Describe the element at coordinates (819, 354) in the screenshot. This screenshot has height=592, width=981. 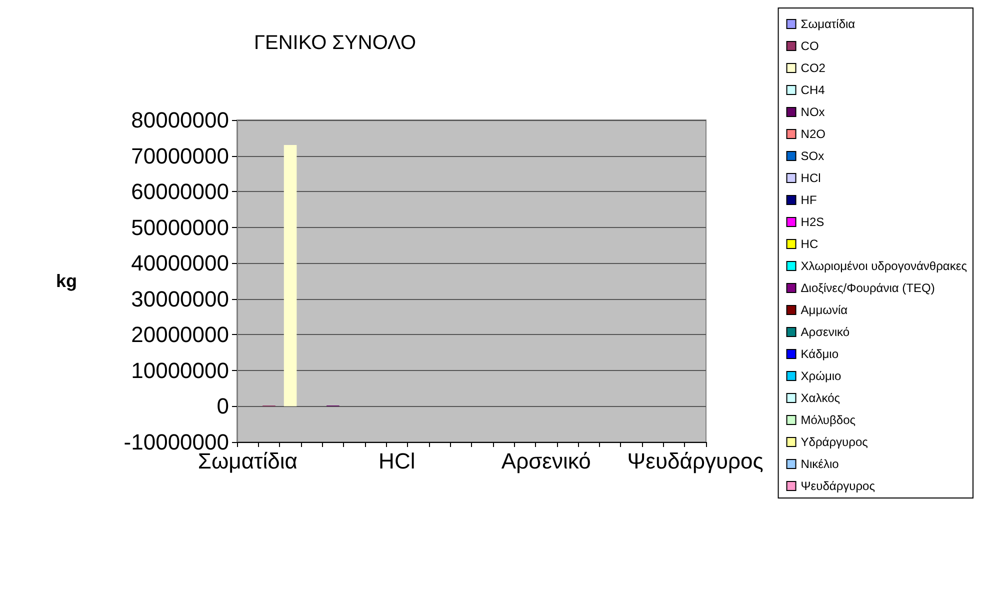
I see `legend-label: Κάδμιο` at that location.